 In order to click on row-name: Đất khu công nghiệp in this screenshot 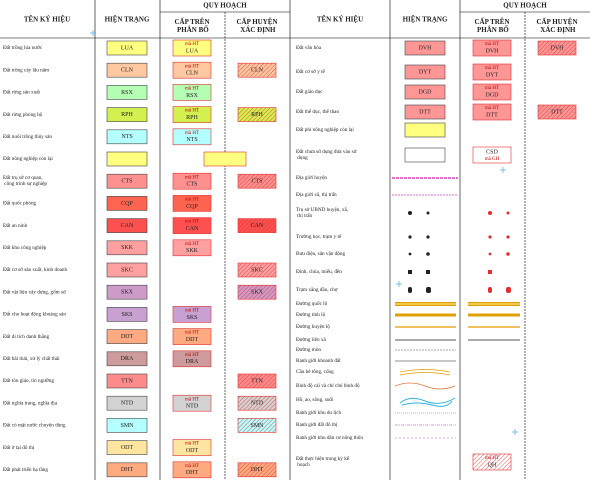, I will do `click(25, 247)`.